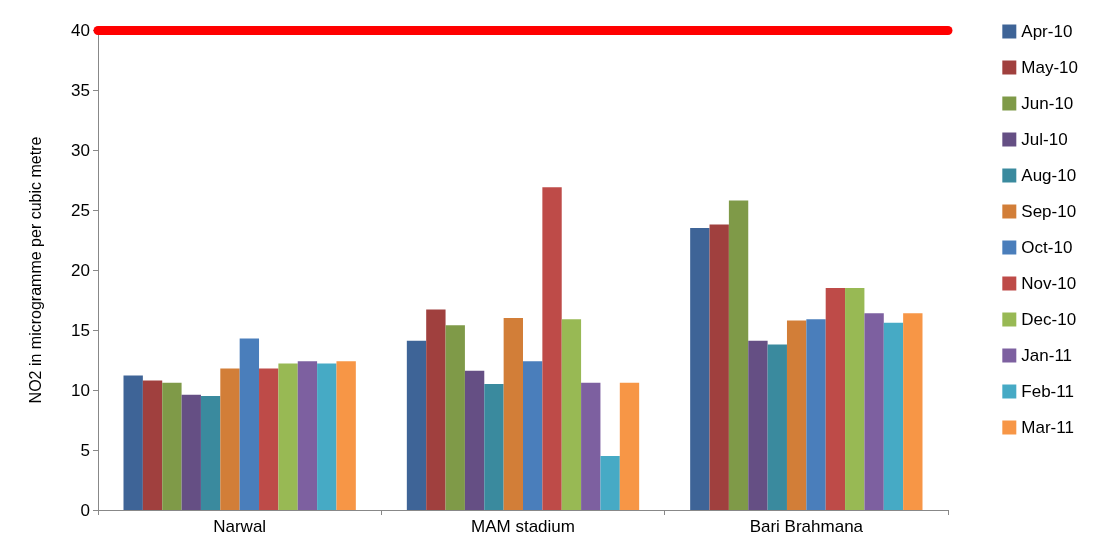 Image resolution: width=1107 pixels, height=558 pixels. Describe the element at coordinates (523, 526) in the screenshot. I see `x-tick-label: MAM stadium` at that location.